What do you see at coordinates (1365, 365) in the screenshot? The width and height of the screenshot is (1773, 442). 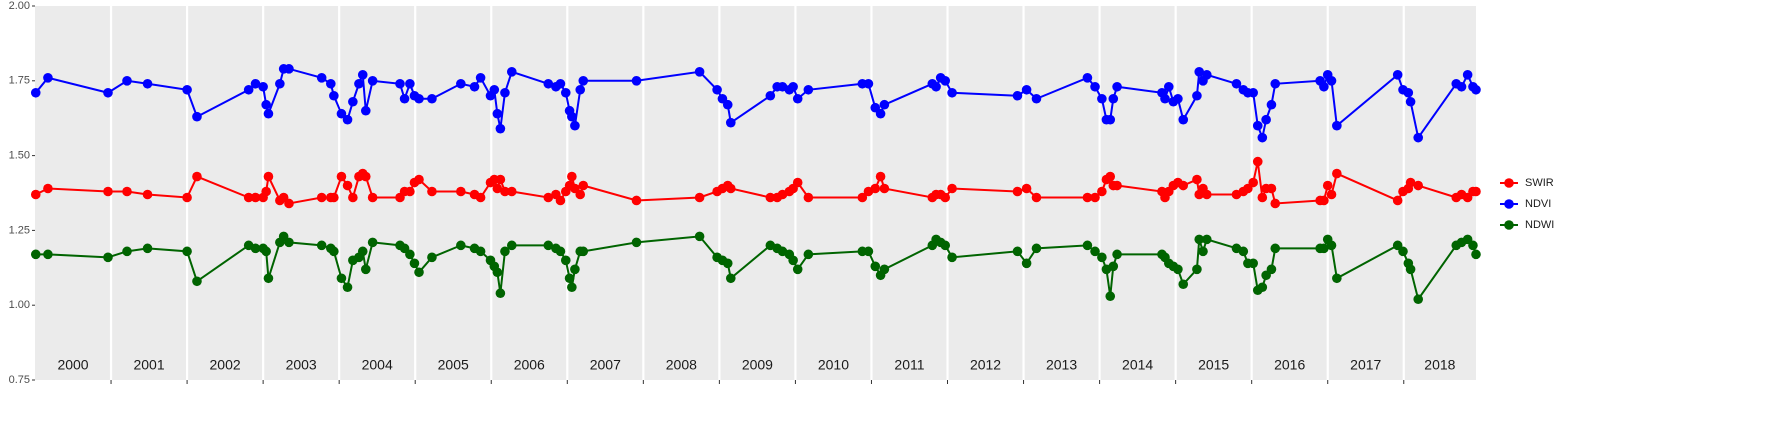 I see `year-label: 2017` at bounding box center [1365, 365].